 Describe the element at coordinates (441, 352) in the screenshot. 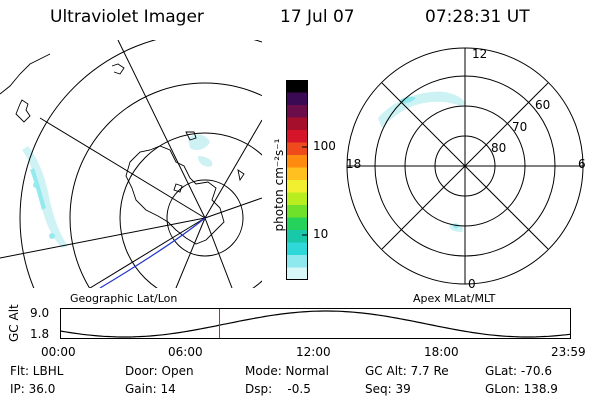

I see `time-label-1800: 18:00` at that location.